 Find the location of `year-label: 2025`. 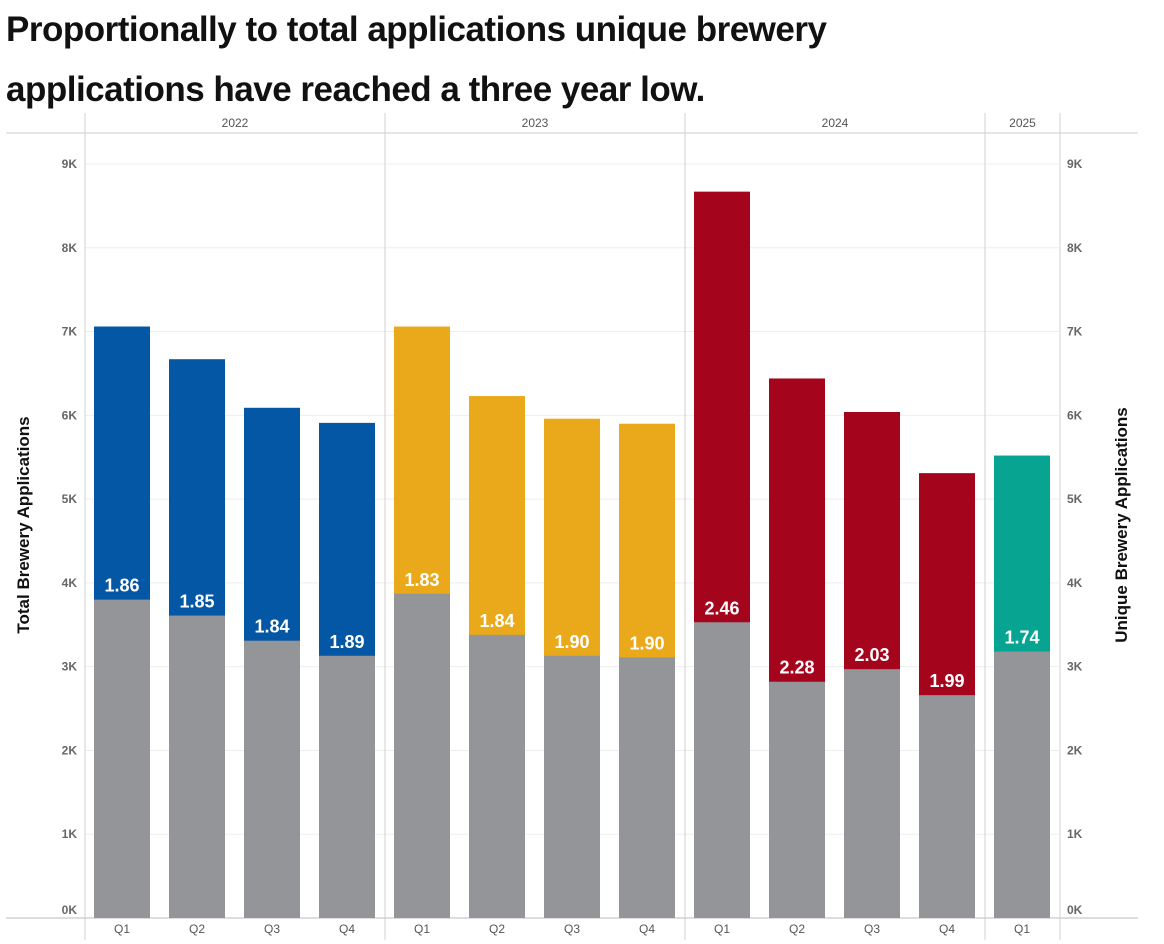

year-label: 2025 is located at coordinates (1022, 123).